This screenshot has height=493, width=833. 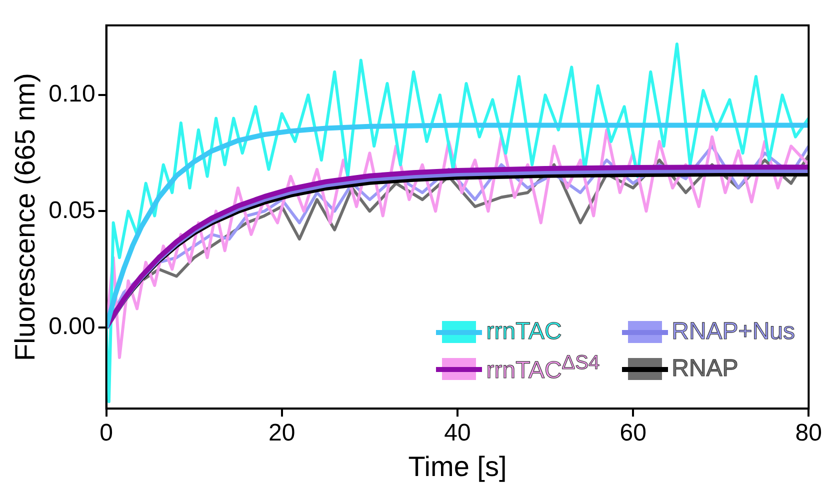 What do you see at coordinates (524, 332) in the screenshot?
I see `legend-label: rrnTAC` at bounding box center [524, 332].